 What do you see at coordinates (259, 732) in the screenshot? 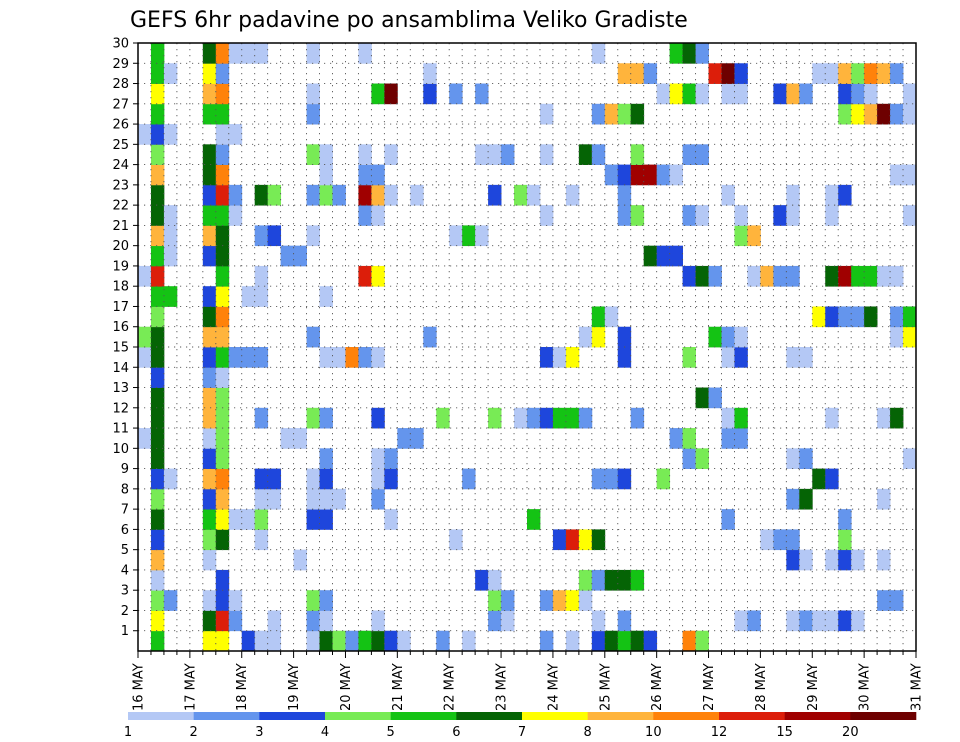
I see `legend-label: 3` at bounding box center [259, 732].